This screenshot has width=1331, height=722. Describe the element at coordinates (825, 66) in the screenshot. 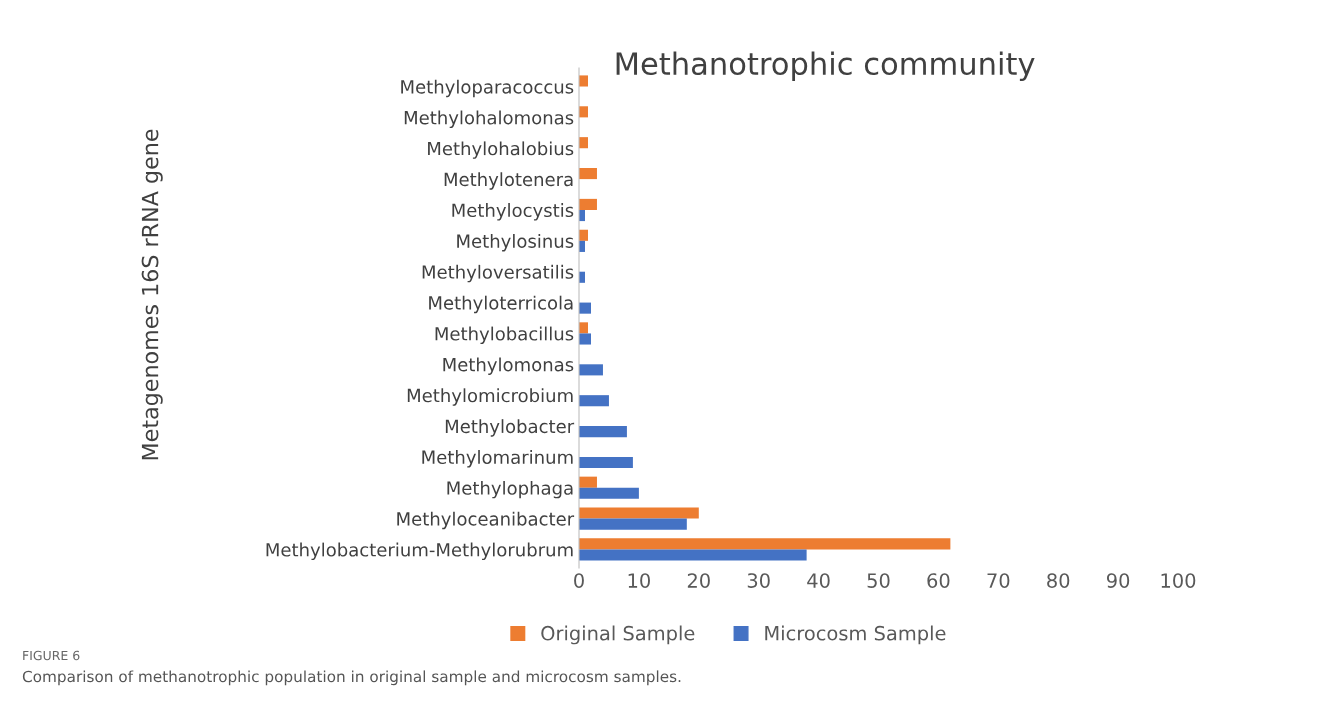

I see `chart-title: Methanotrophic community` at that location.